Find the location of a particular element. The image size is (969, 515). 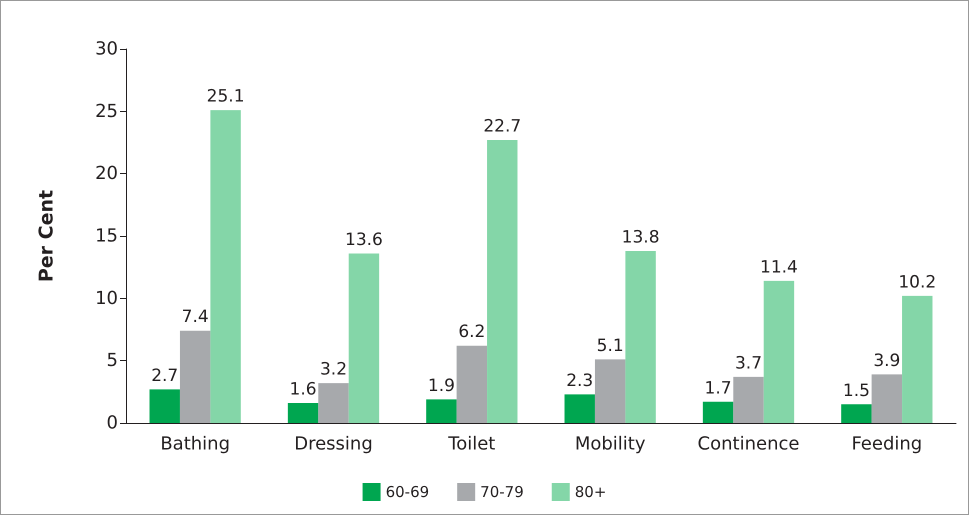

data-label: 2.7 is located at coordinates (164, 376).